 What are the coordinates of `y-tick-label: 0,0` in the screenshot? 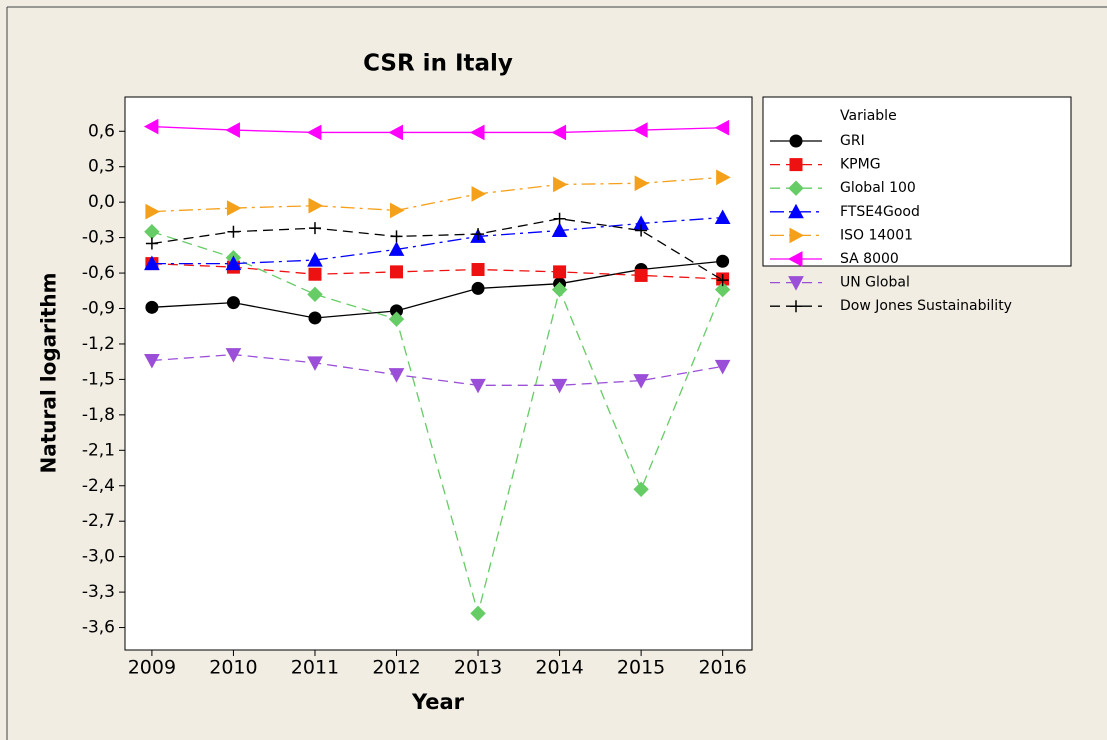 It's located at (101, 202).